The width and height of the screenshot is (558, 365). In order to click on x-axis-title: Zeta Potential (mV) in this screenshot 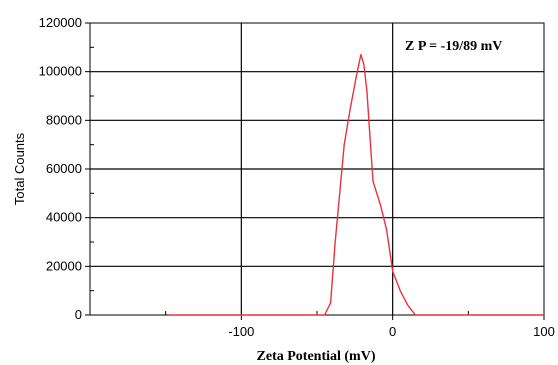, I will do `click(316, 356)`.